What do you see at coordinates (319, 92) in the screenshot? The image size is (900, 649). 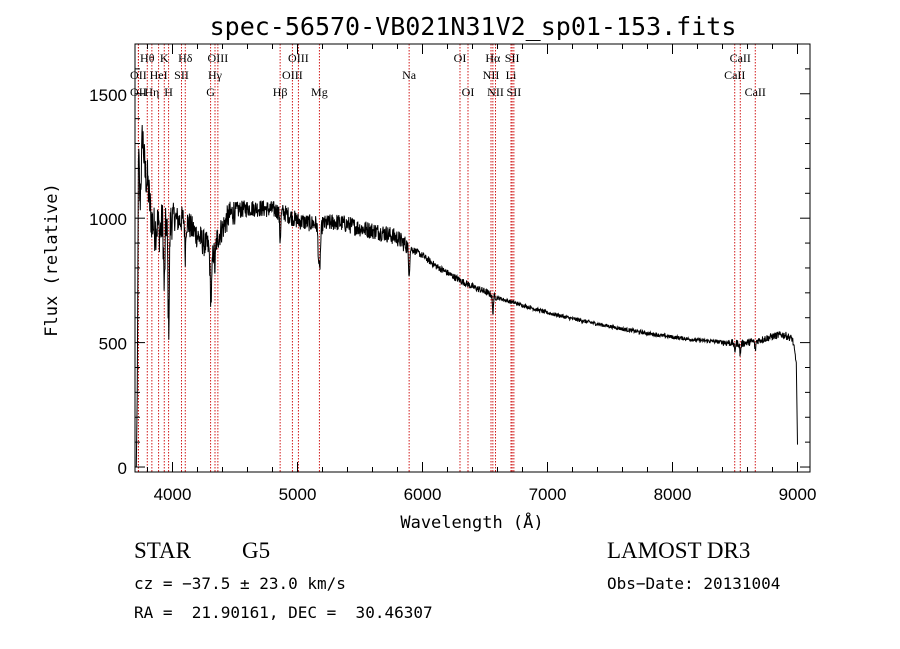 I see `spectral-line-label: Mg` at bounding box center [319, 92].